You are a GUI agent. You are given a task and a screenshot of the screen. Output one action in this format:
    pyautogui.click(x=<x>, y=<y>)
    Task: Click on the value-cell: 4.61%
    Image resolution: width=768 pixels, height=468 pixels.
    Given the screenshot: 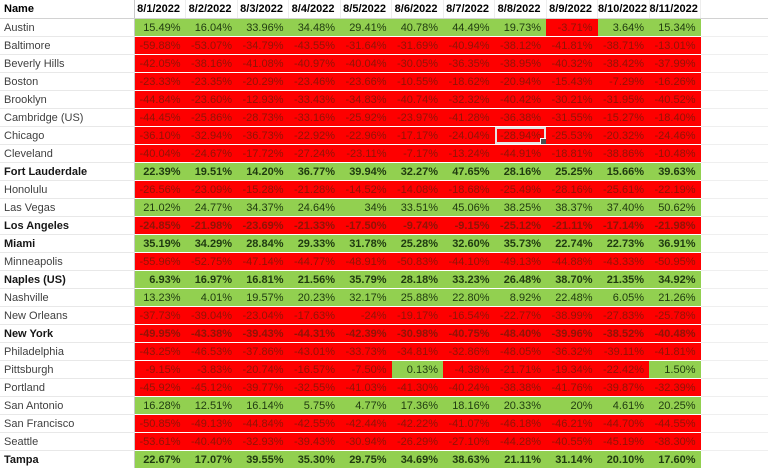 What is the action you would take?
    pyautogui.click(x=623, y=405)
    